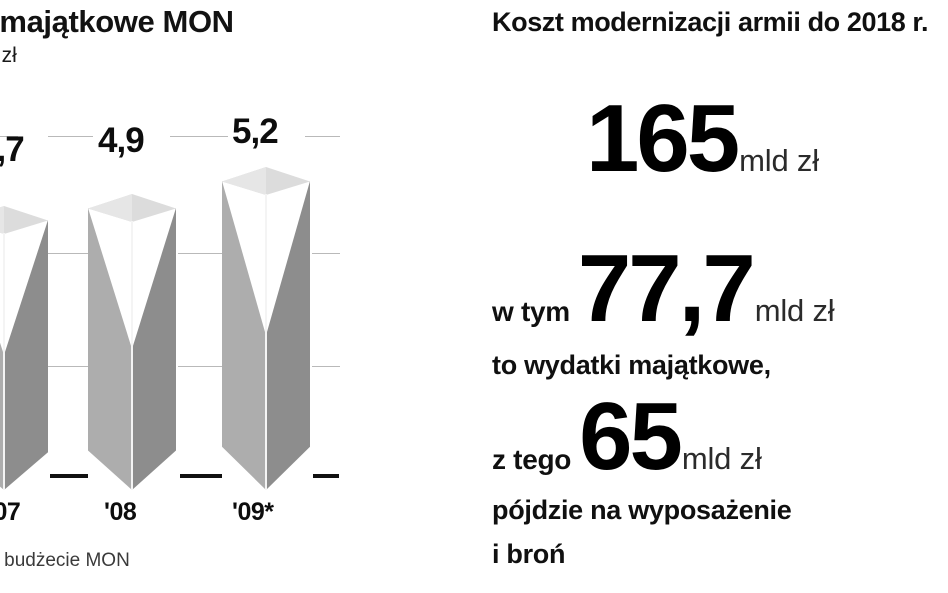 Image resolution: width=948 pixels, height=593 pixels. Describe the element at coordinates (631, 365) in the screenshot. I see `kpi-caption-capital: to wydatki majątkowe,` at that location.